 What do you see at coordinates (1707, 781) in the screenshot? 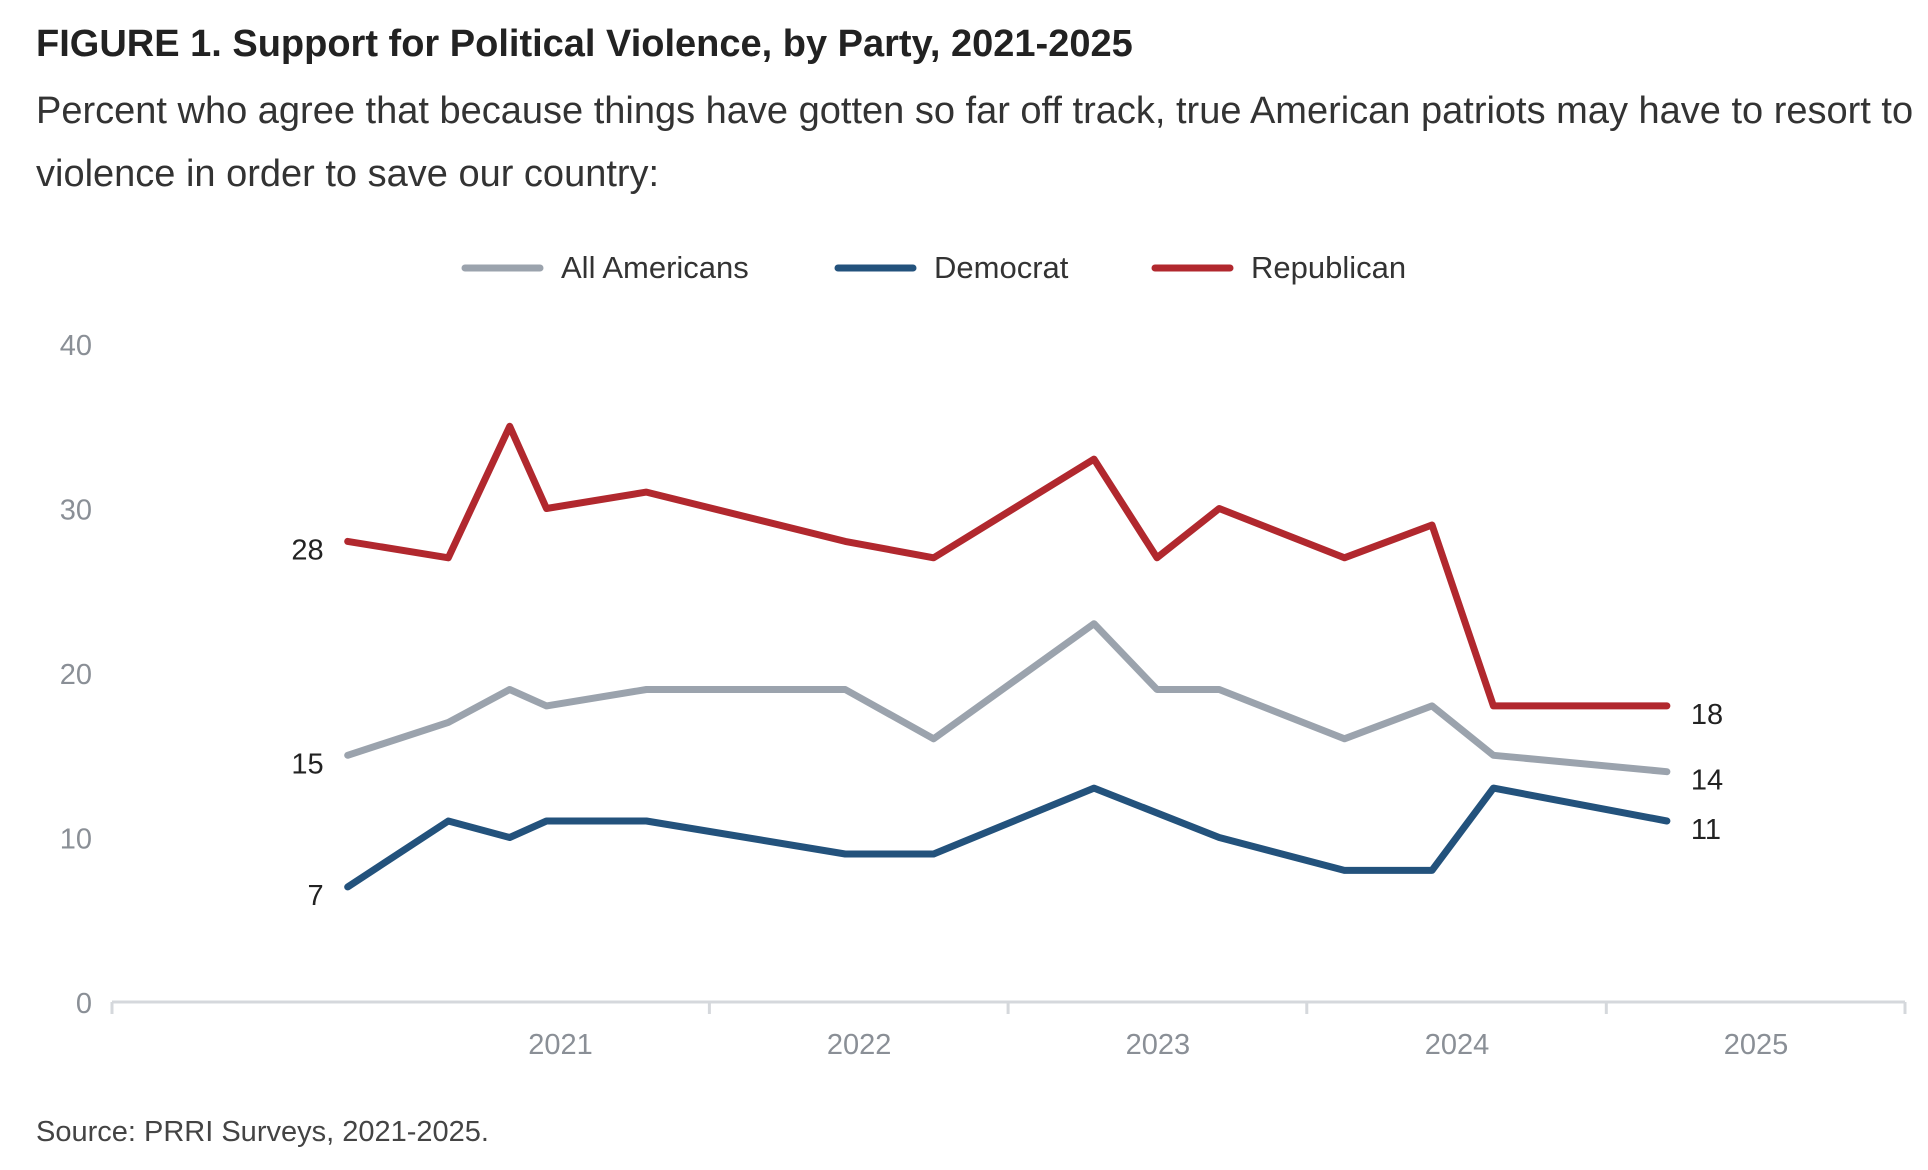
I see `data-label: 14` at bounding box center [1707, 781].